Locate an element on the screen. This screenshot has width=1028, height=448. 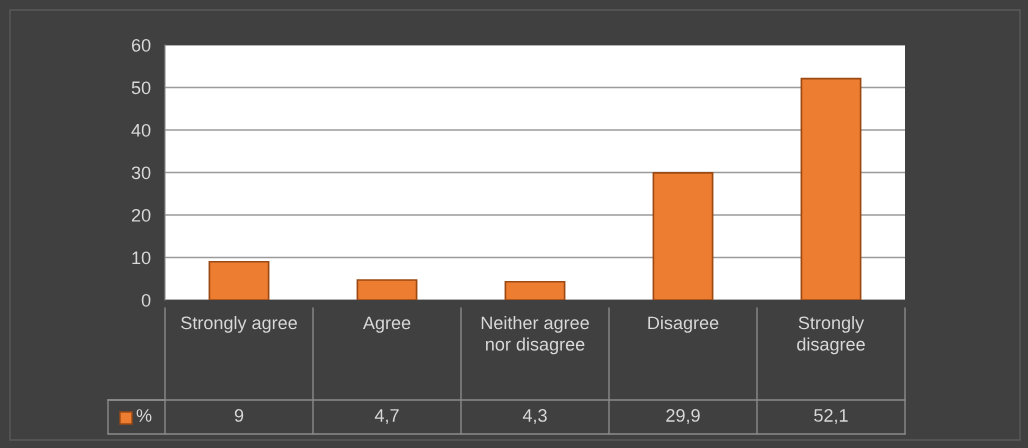
data-label: 29,9 is located at coordinates (683, 416).